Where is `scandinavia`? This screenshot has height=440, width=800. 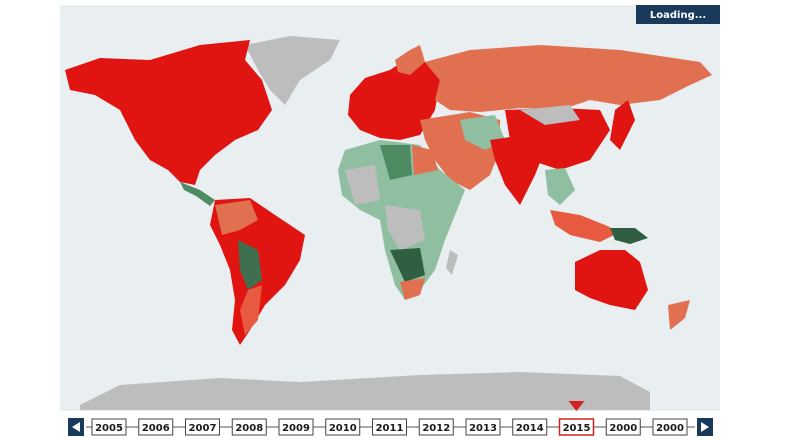
scandinavia is located at coordinates (410, 60).